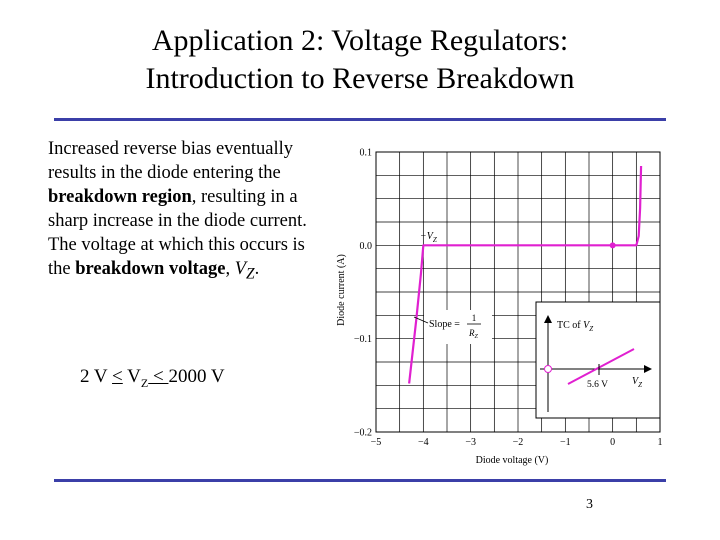  Describe the element at coordinates (360, 119) in the screenshot. I see `top-divider` at that location.